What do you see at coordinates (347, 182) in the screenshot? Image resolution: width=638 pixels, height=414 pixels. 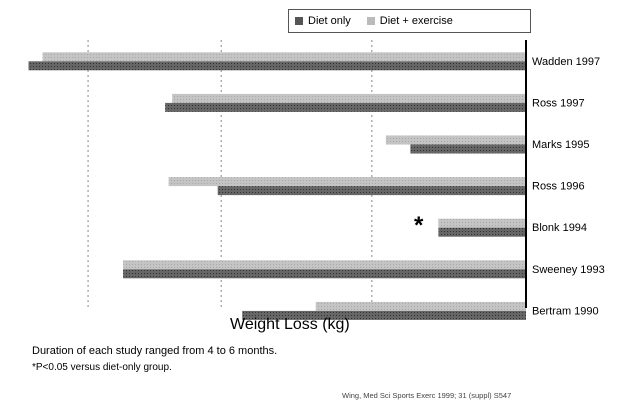 I see `bar-ross-1996-diet-exercise` at bounding box center [347, 182].